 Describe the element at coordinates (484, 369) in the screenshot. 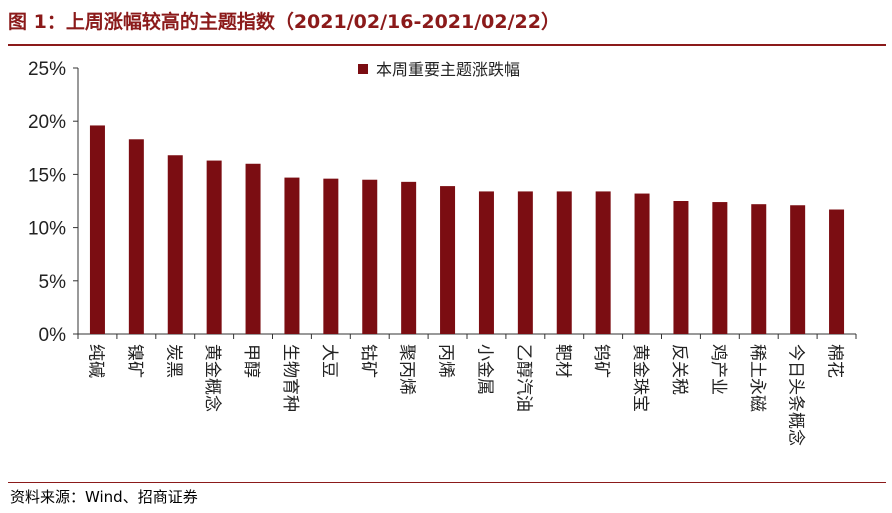

I see `x-tick-label: 小金属` at that location.